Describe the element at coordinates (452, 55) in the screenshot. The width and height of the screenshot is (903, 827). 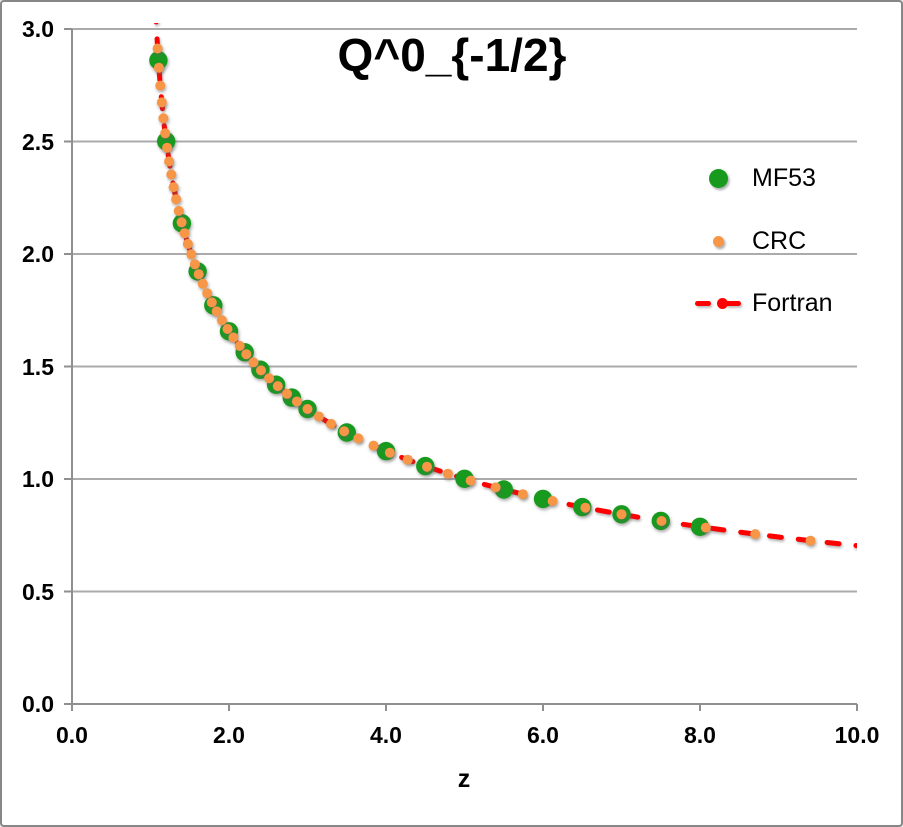
I see `chart-title: Q^0_{-1/2}` at that location.